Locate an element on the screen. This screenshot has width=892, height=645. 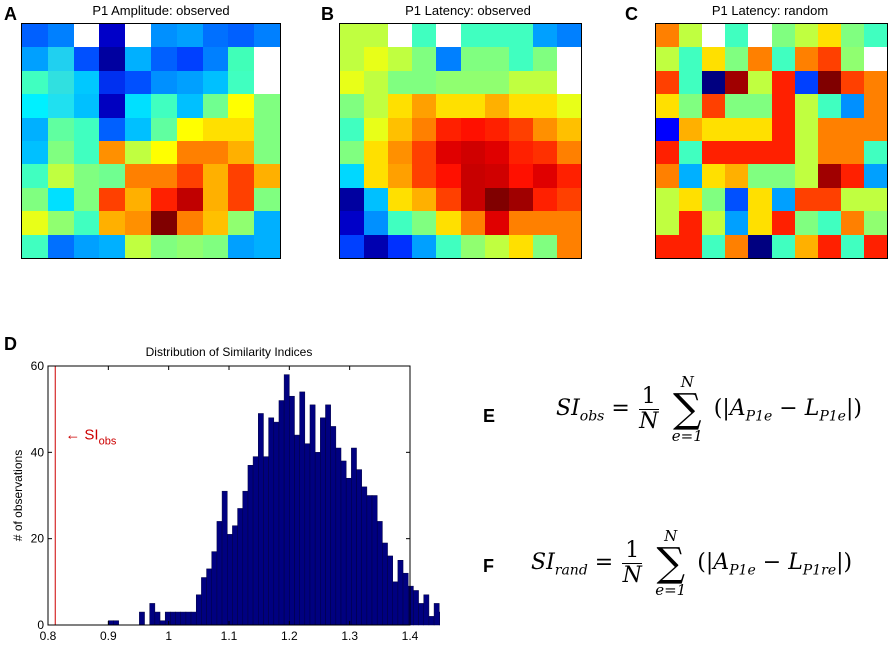
eq-e-lhs: SI is located at coordinates (568, 408).